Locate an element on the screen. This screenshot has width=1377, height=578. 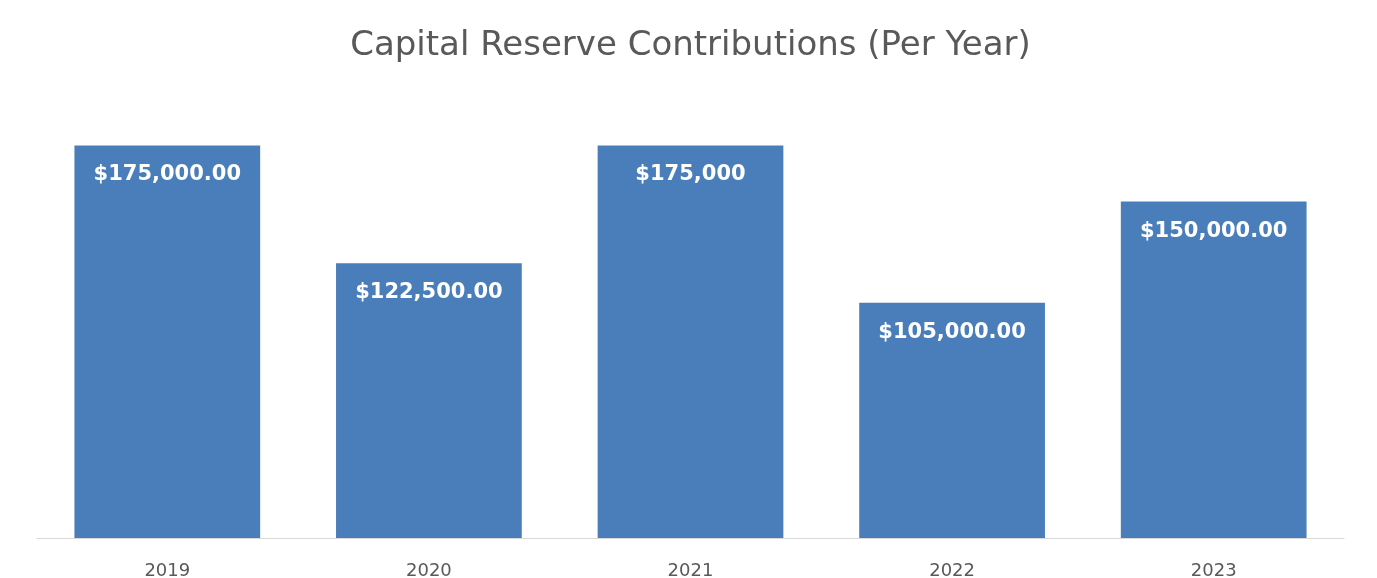
data-label: $175,000 is located at coordinates (690, 173).